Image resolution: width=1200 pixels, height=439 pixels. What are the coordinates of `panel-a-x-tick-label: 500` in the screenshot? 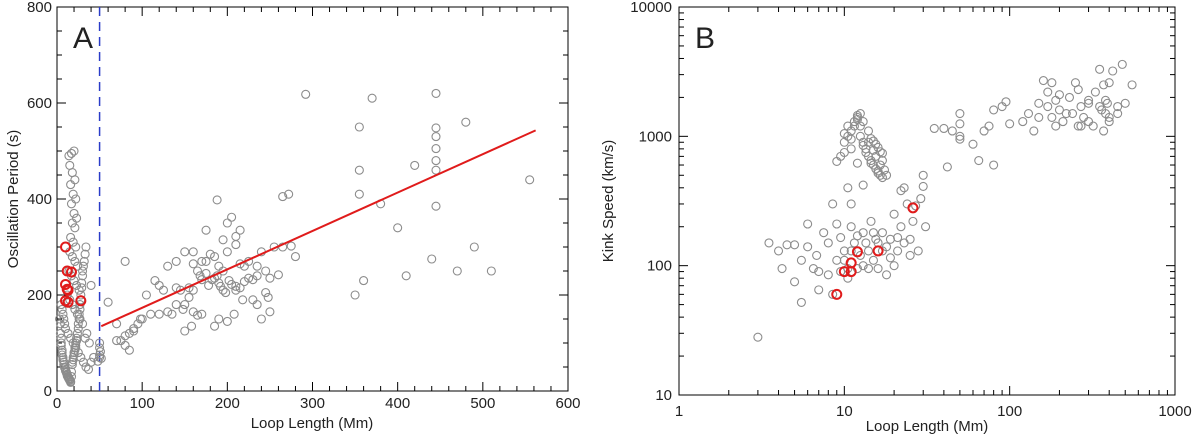 It's located at (482, 403).